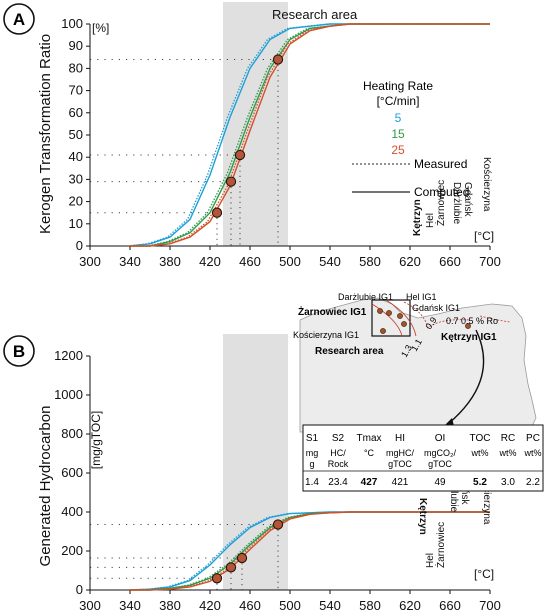 Image resolution: width=550 pixels, height=615 pixels. I want to click on table-header-6: RC, so click(508, 438).